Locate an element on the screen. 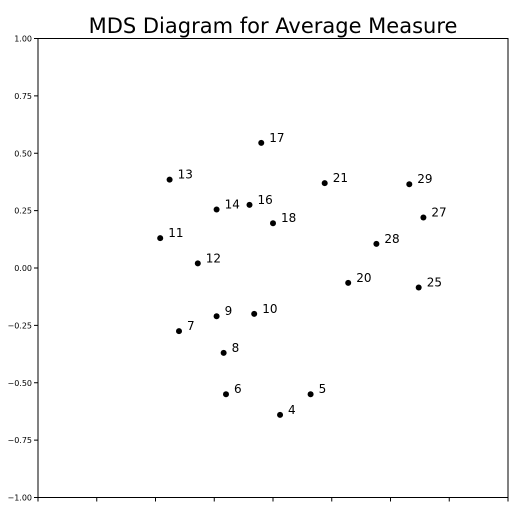 This screenshot has height=512, width=525. point-label-25: 25 is located at coordinates (434, 283).